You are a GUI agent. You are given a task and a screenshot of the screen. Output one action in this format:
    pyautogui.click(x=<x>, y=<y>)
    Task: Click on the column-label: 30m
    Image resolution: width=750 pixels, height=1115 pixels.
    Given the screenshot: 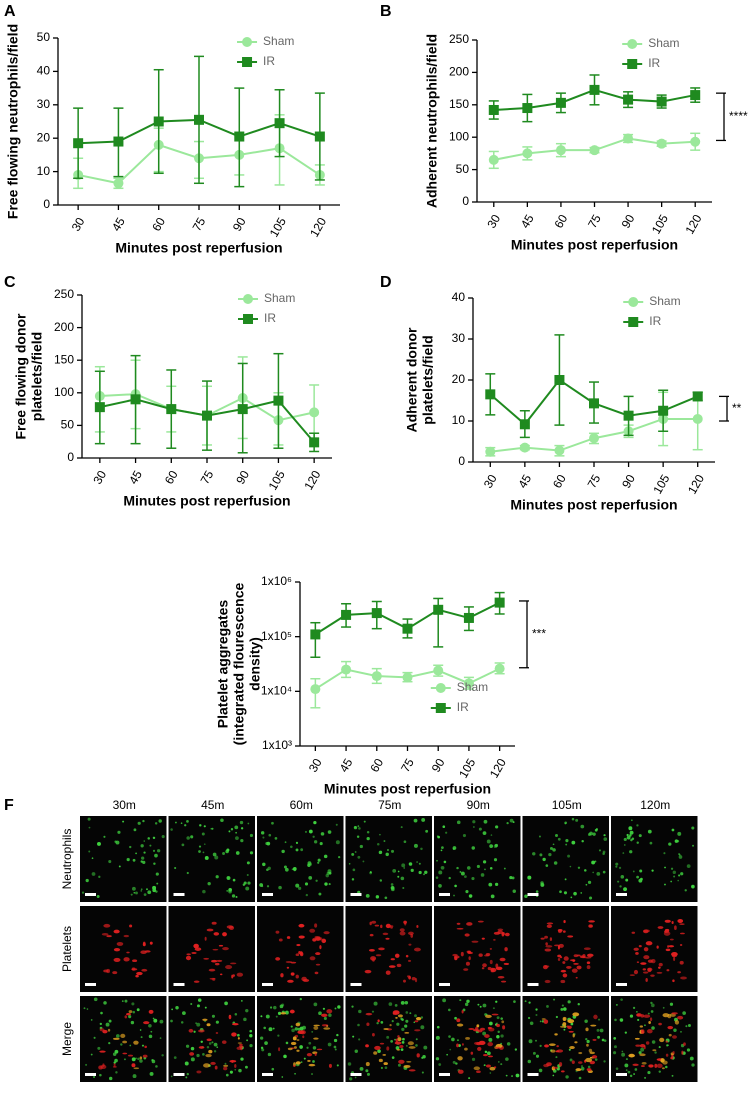 What is the action you would take?
    pyautogui.click(x=124, y=805)
    